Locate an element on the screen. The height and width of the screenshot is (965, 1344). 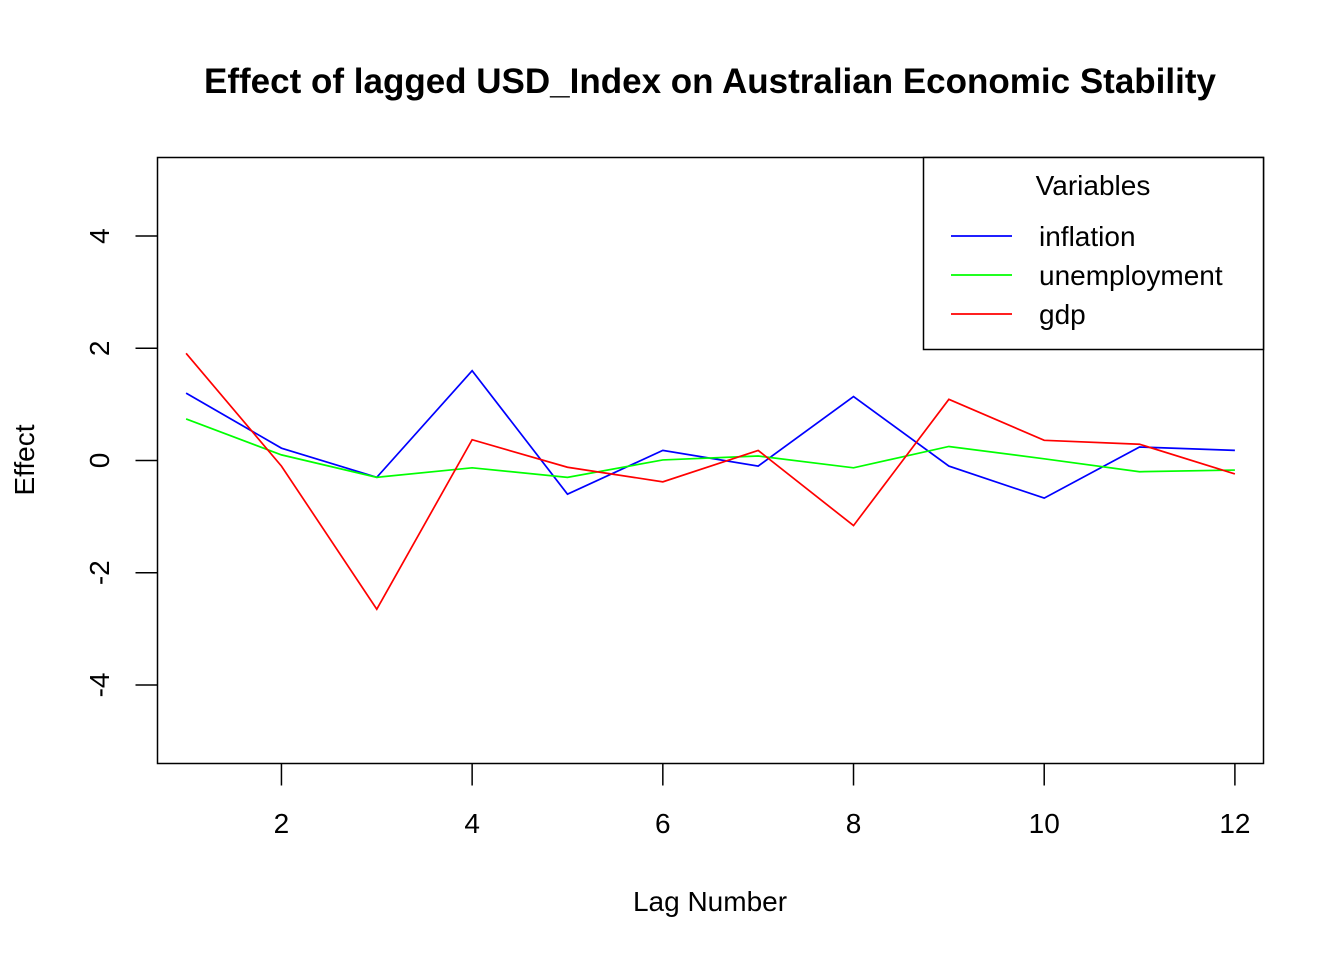
legend: Variables inflation unemployment gdp is located at coordinates (1093, 253).